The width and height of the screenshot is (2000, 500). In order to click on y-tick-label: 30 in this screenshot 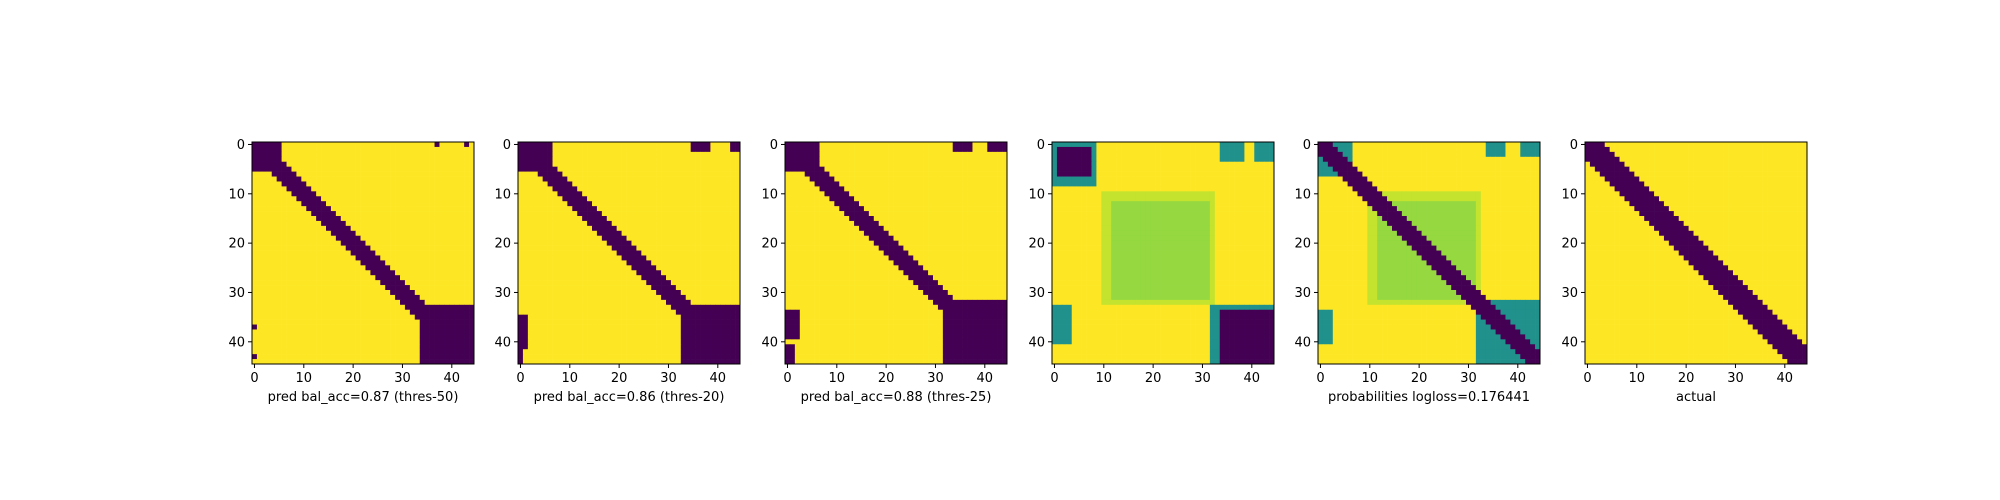, I will do `click(502, 293)`.